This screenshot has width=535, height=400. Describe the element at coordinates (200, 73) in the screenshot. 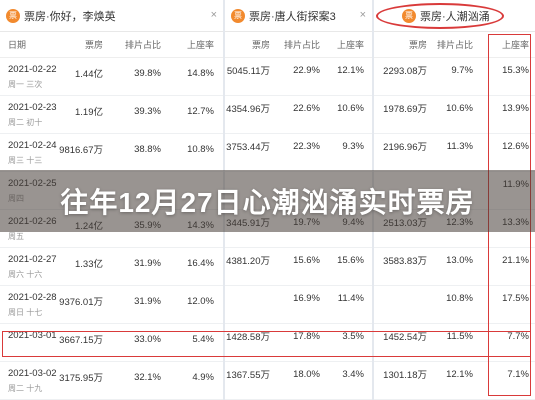

I see `occupancy-cell: 14.8%` at that location.